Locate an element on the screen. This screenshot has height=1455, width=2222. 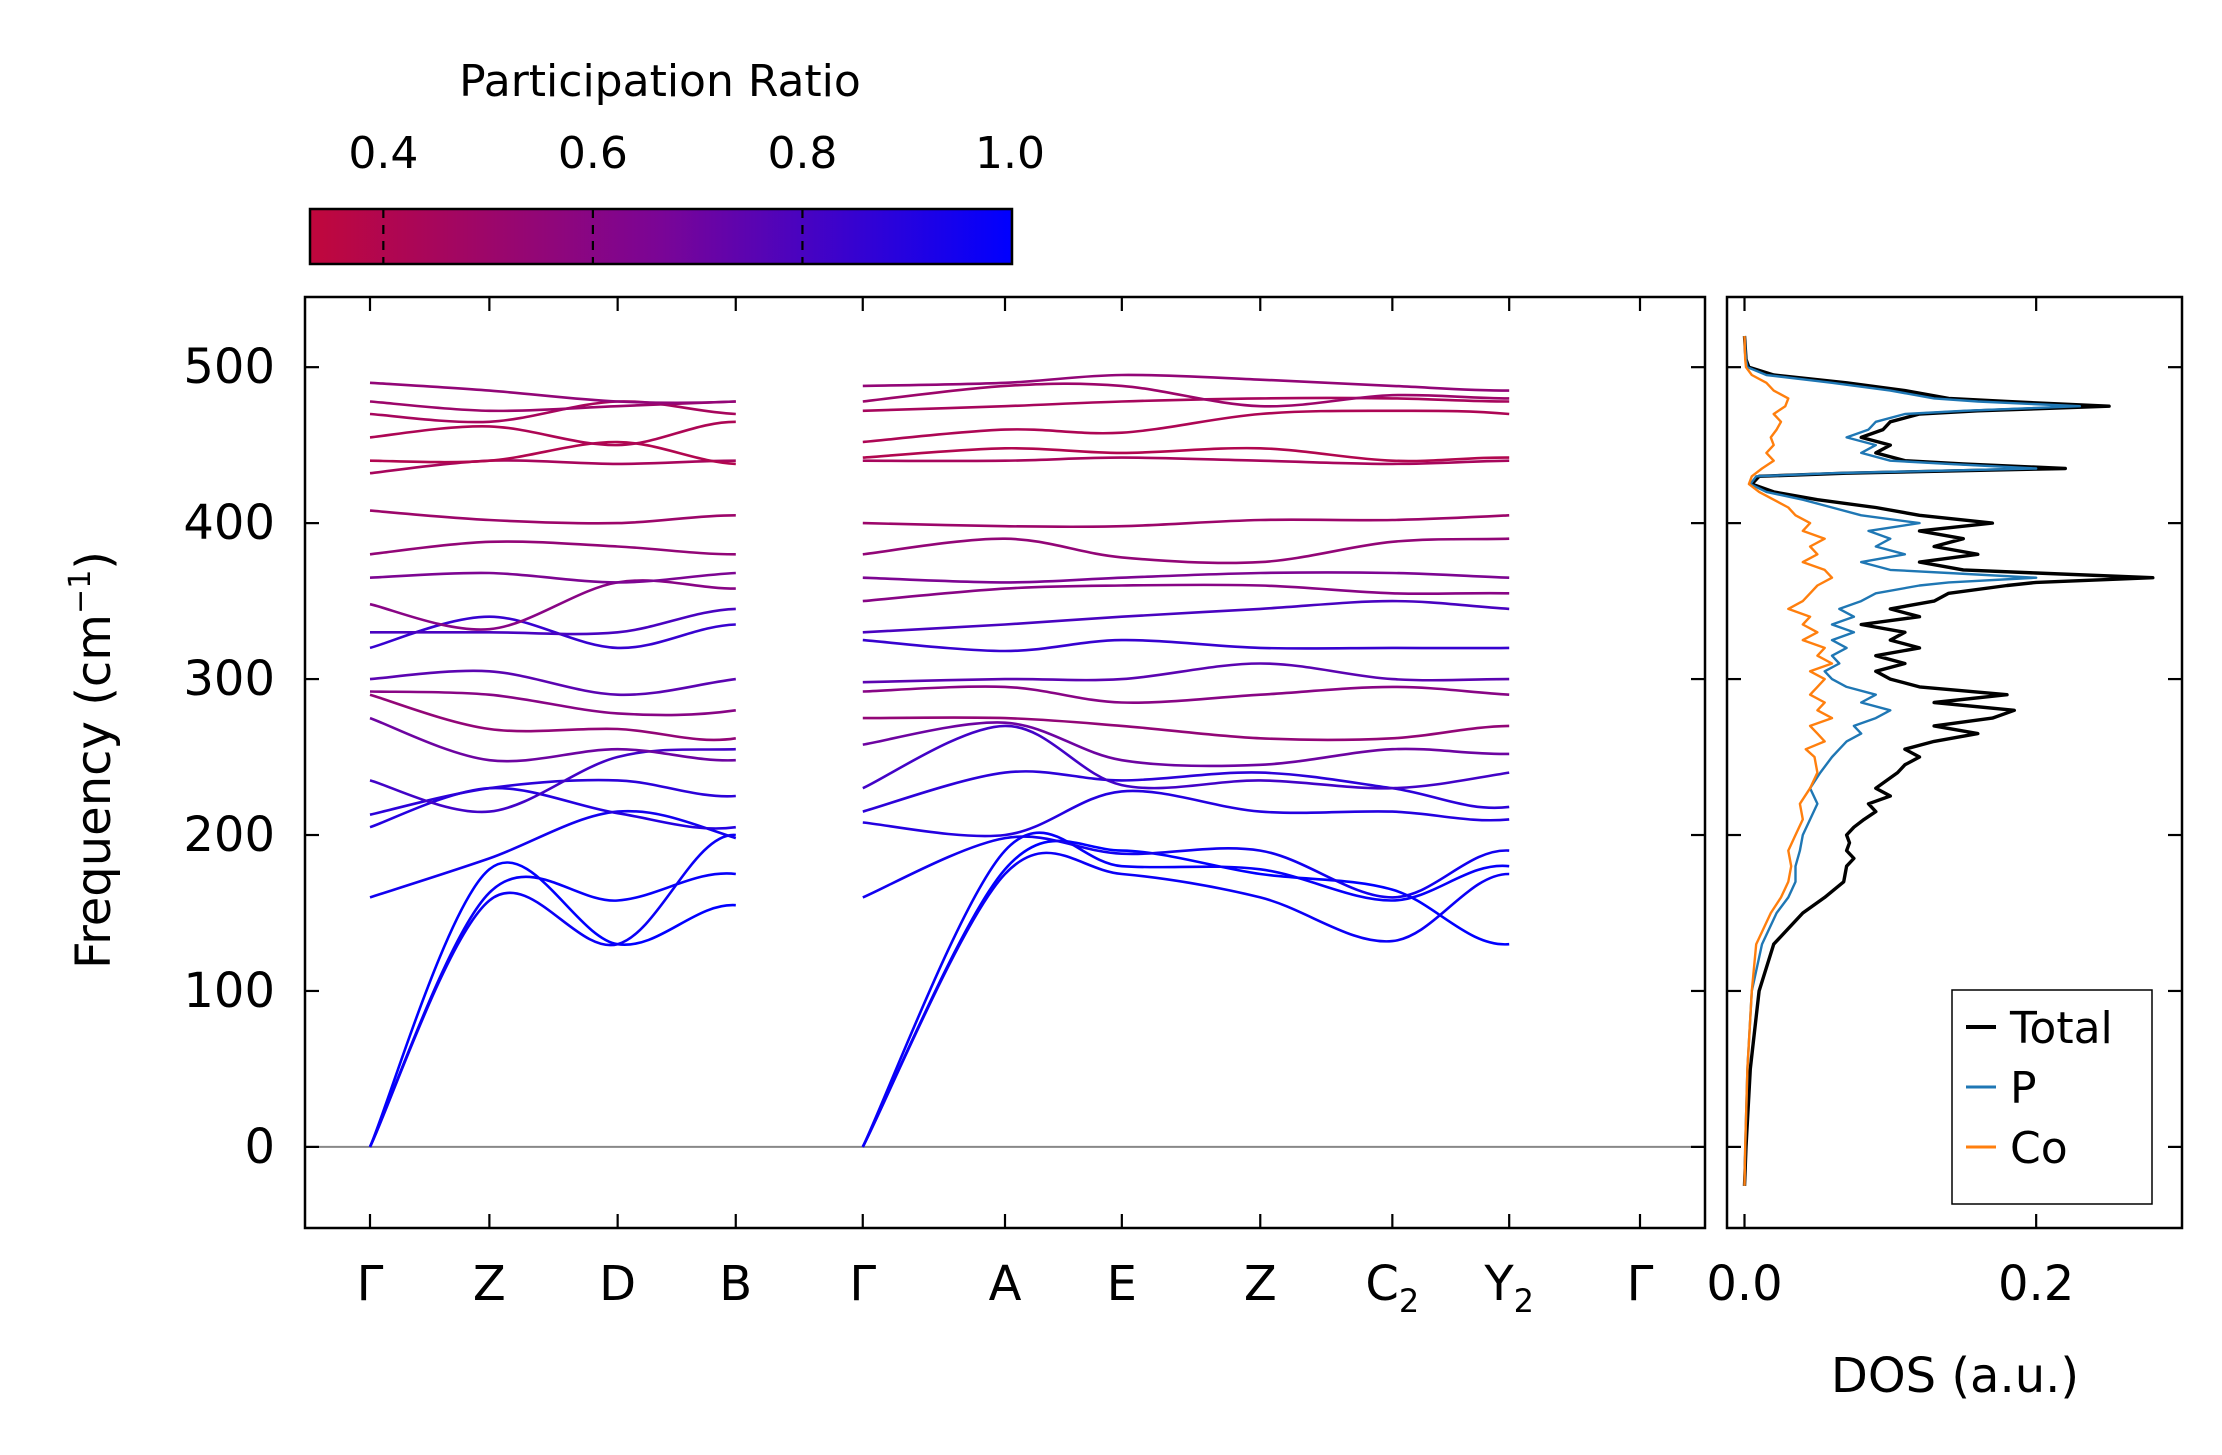
dos-plot-frame is located at coordinates (1954, 762).